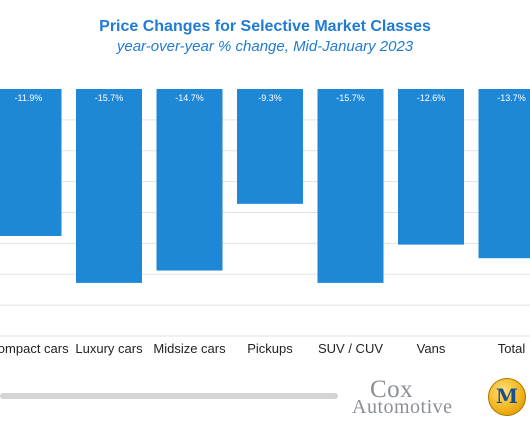  Describe the element at coordinates (109, 348) in the screenshot. I see `category-label: Luxury cars` at that location.